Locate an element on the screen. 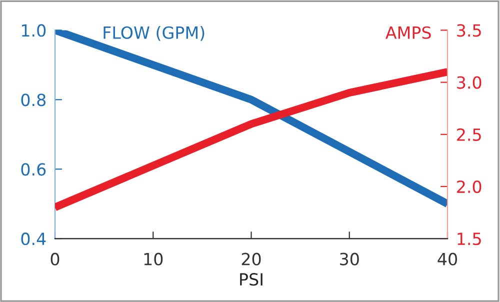 The image size is (500, 302). x-axis-title: PSI is located at coordinates (251, 279).